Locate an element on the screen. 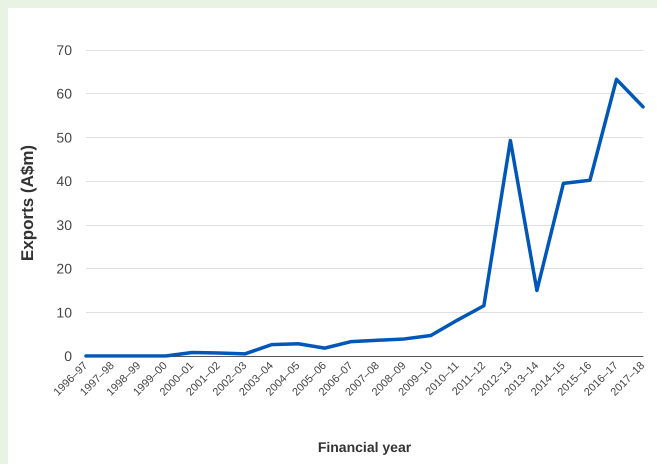  y-tick-label: 70 is located at coordinates (64, 50).